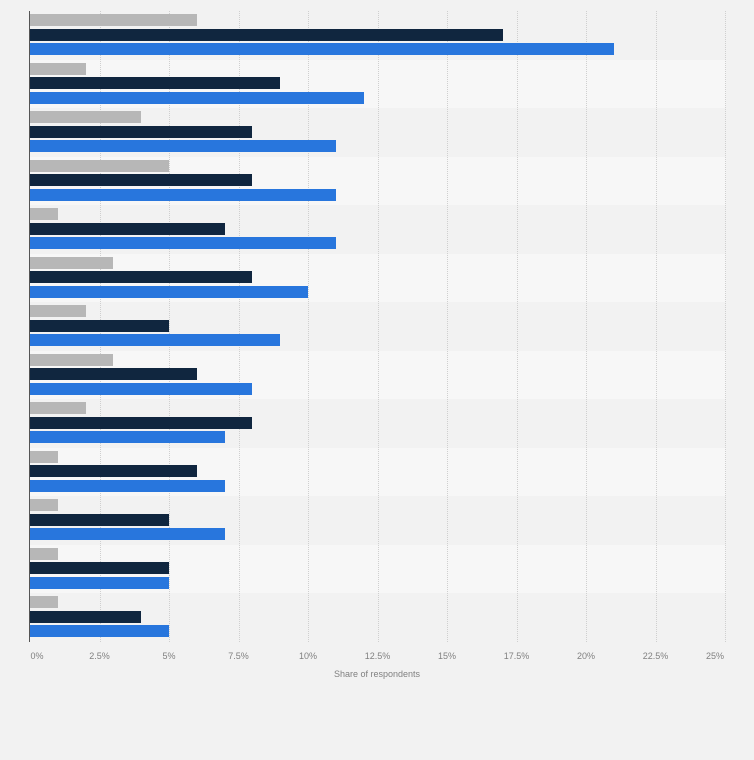 The image size is (754, 760). What do you see at coordinates (169, 656) in the screenshot?
I see `x-tick-label: 5%` at bounding box center [169, 656].